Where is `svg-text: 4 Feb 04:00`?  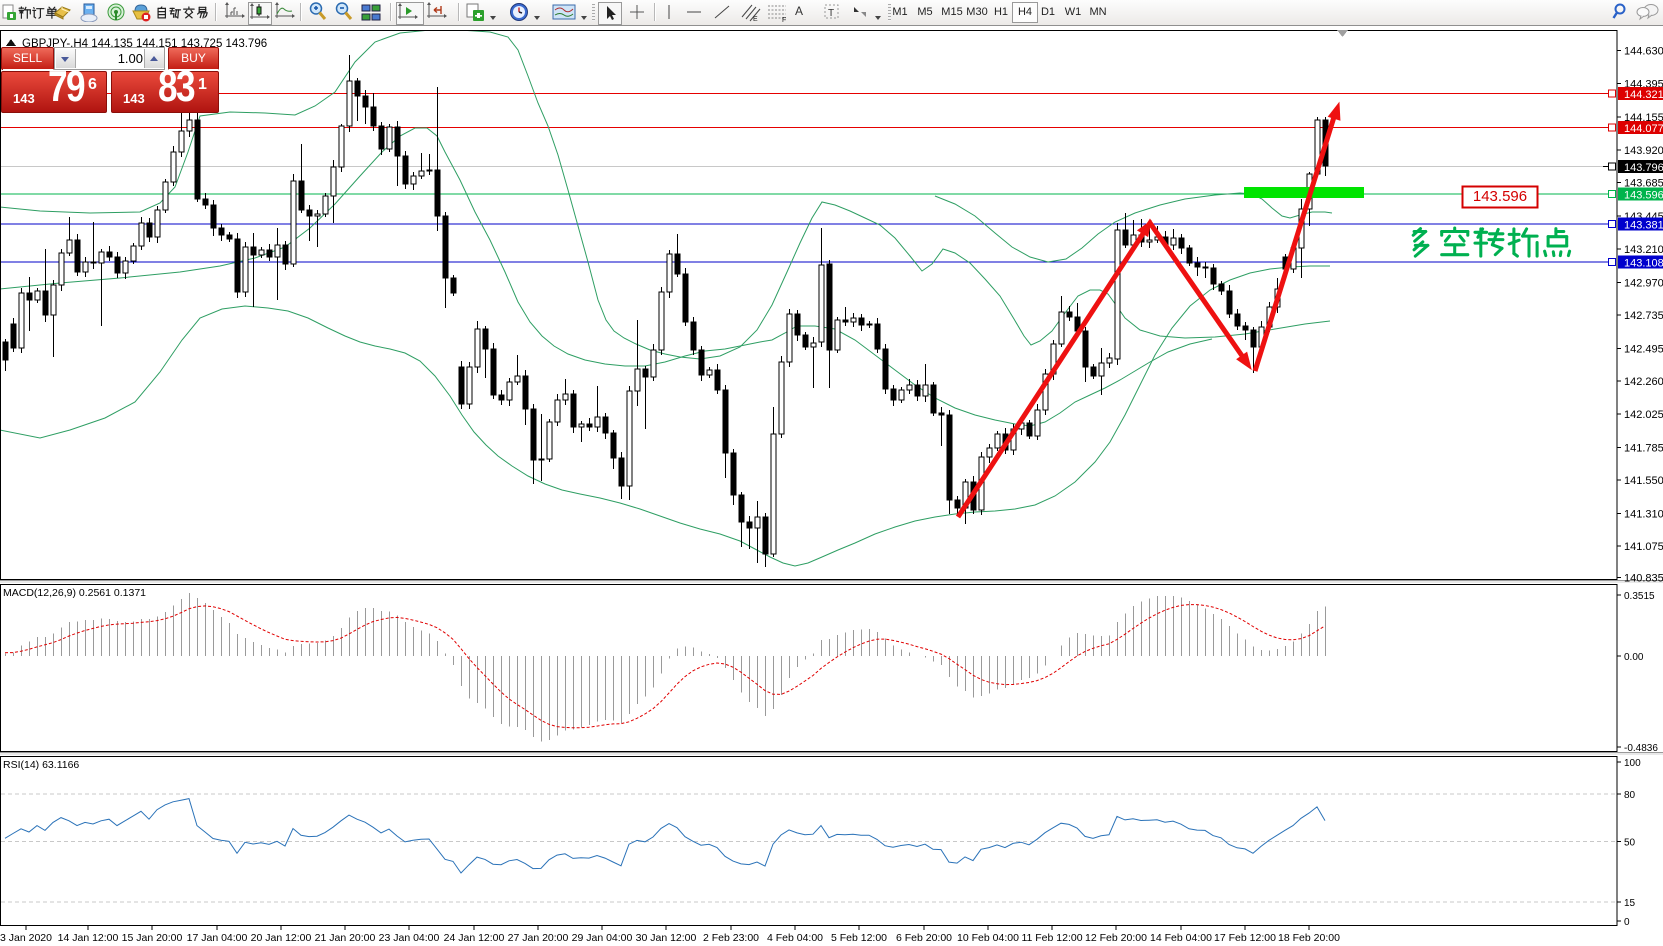 svg-text: 4 Feb 04:00 is located at coordinates (795, 938).